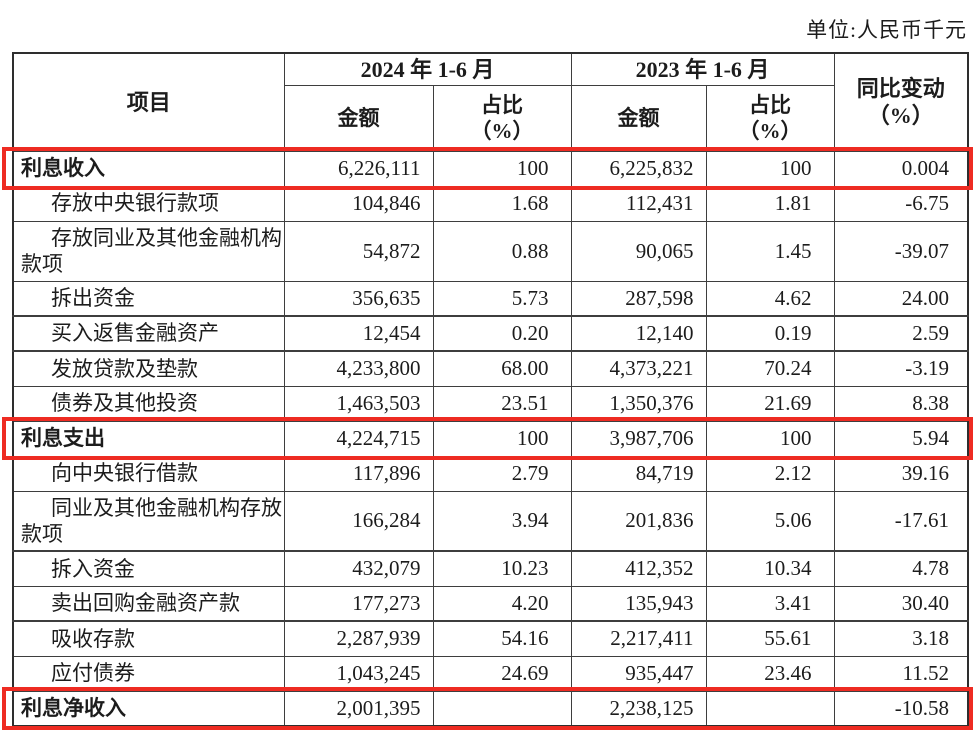 This screenshot has width=975, height=735. I want to click on table-row: 利息净收入 2,001,395 2,238,125 -10.58, so click(490, 708).